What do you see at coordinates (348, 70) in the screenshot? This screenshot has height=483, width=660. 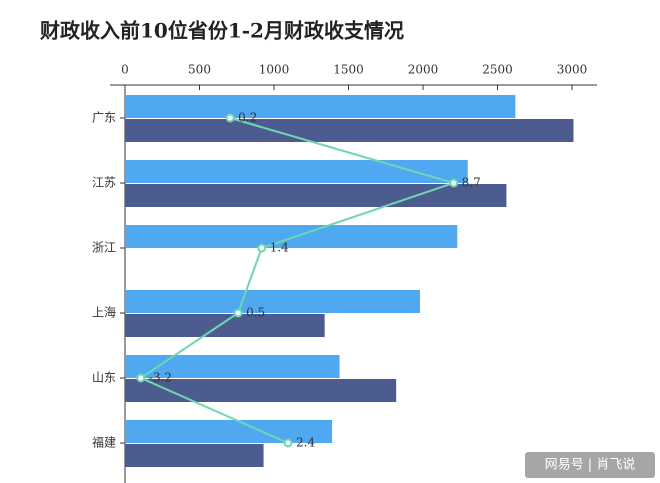 I see `x-tick-label: 1500` at bounding box center [348, 70].